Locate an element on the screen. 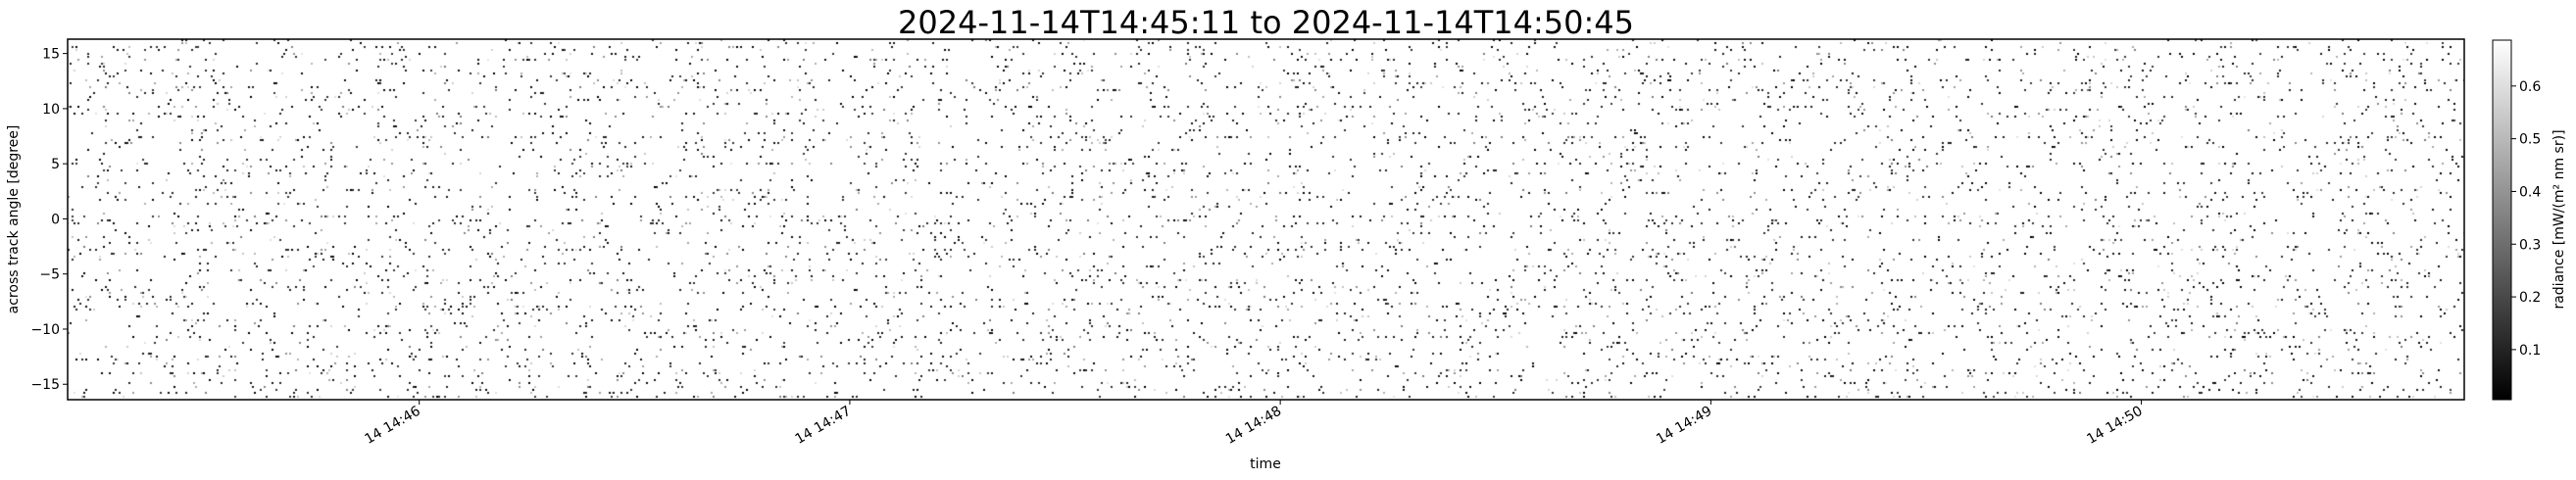  x-tick-label: 14 14:48 is located at coordinates (1253, 426).